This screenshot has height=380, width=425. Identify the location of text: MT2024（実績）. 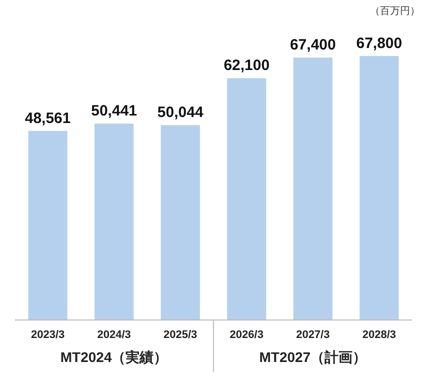
(114, 357).